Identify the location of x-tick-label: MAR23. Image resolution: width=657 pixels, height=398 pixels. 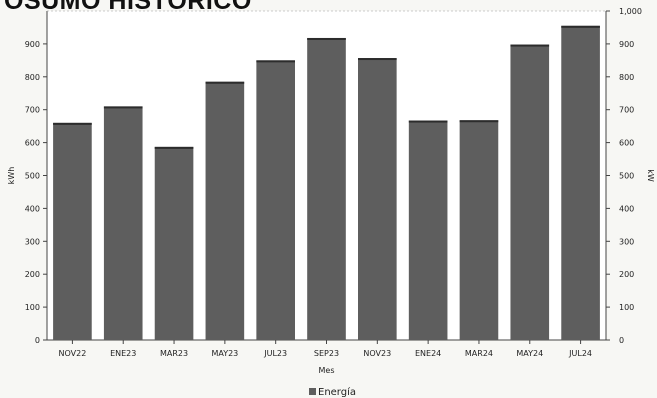
(174, 353).